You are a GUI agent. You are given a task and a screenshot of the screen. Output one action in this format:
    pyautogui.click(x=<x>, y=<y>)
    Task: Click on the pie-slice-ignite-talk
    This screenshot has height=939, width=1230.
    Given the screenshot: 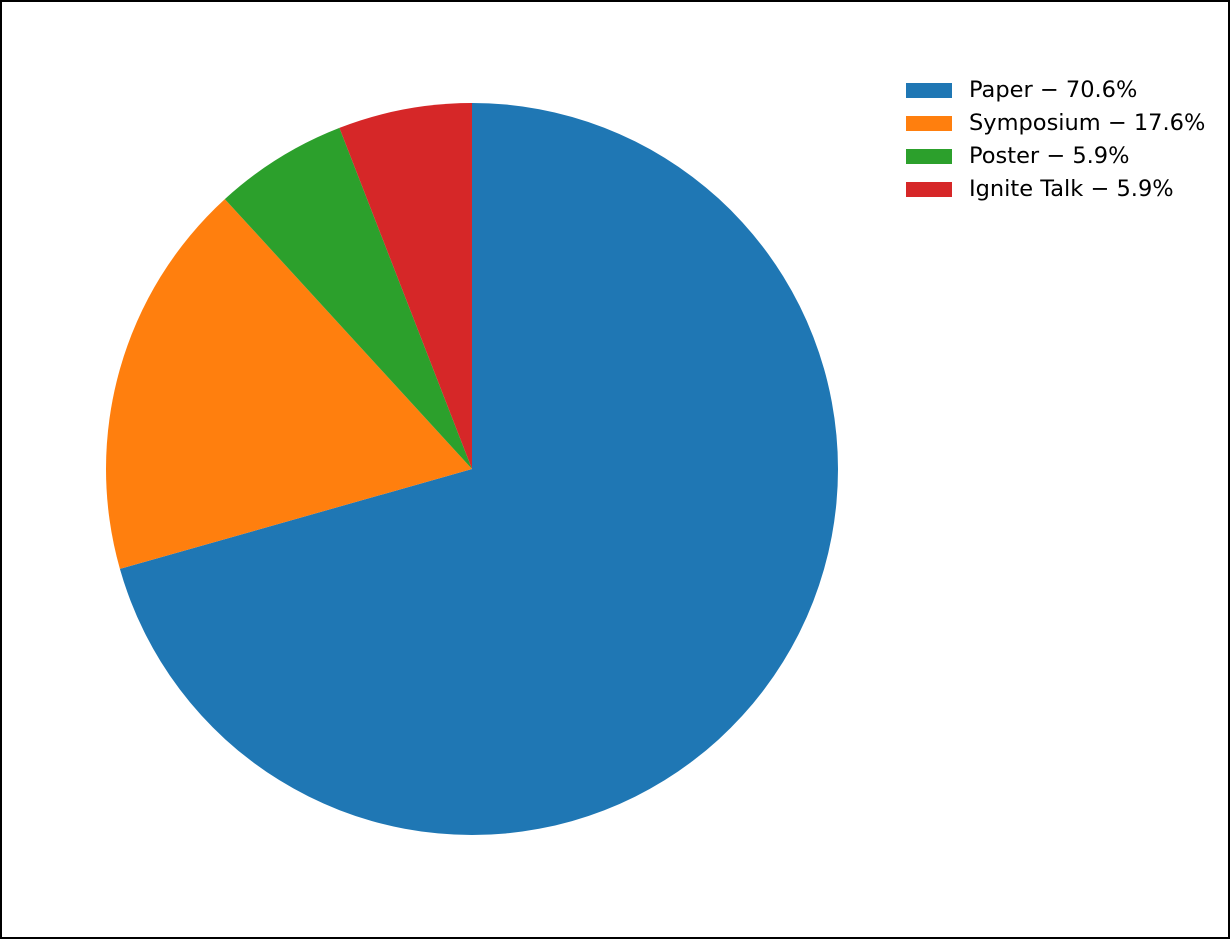 What is the action you would take?
    pyautogui.click(x=405, y=286)
    